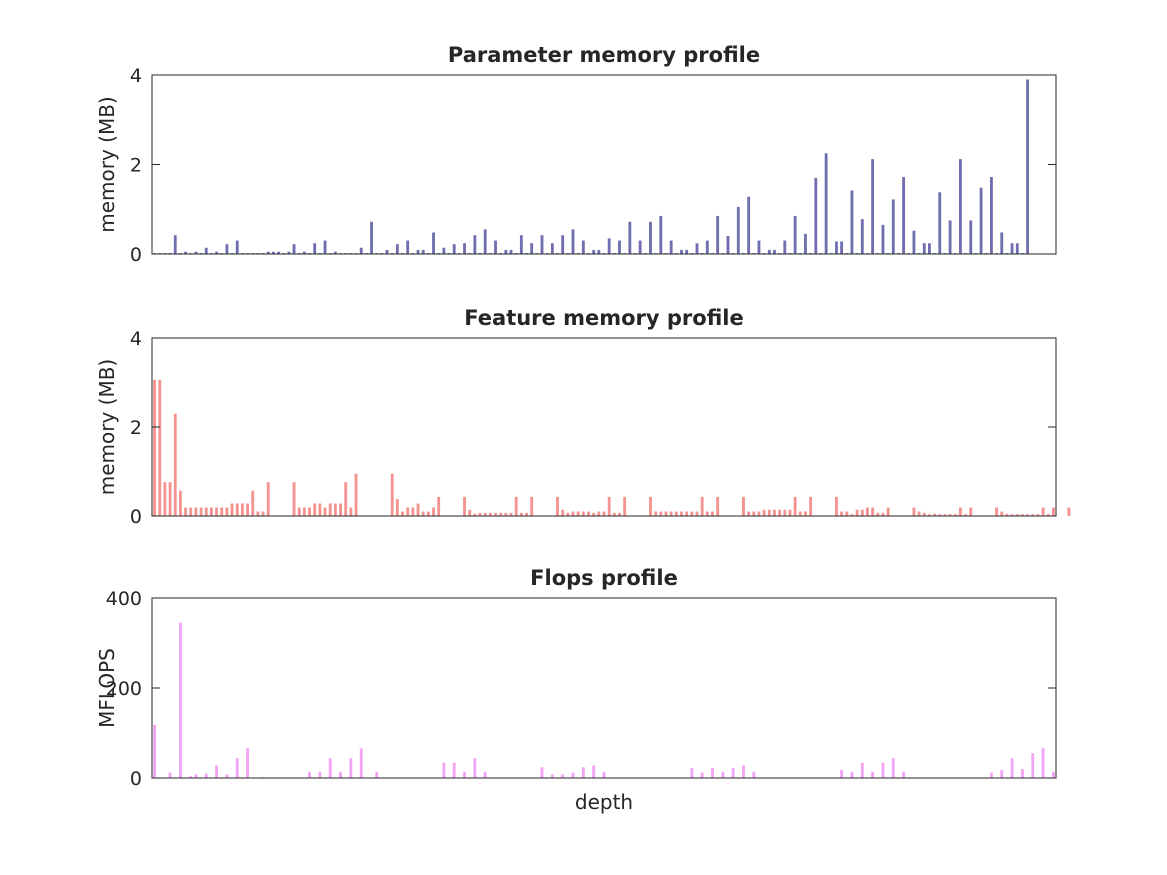 The image size is (1167, 875). What do you see at coordinates (124, 689) in the screenshot?
I see `y-tick-label: 200` at bounding box center [124, 689].